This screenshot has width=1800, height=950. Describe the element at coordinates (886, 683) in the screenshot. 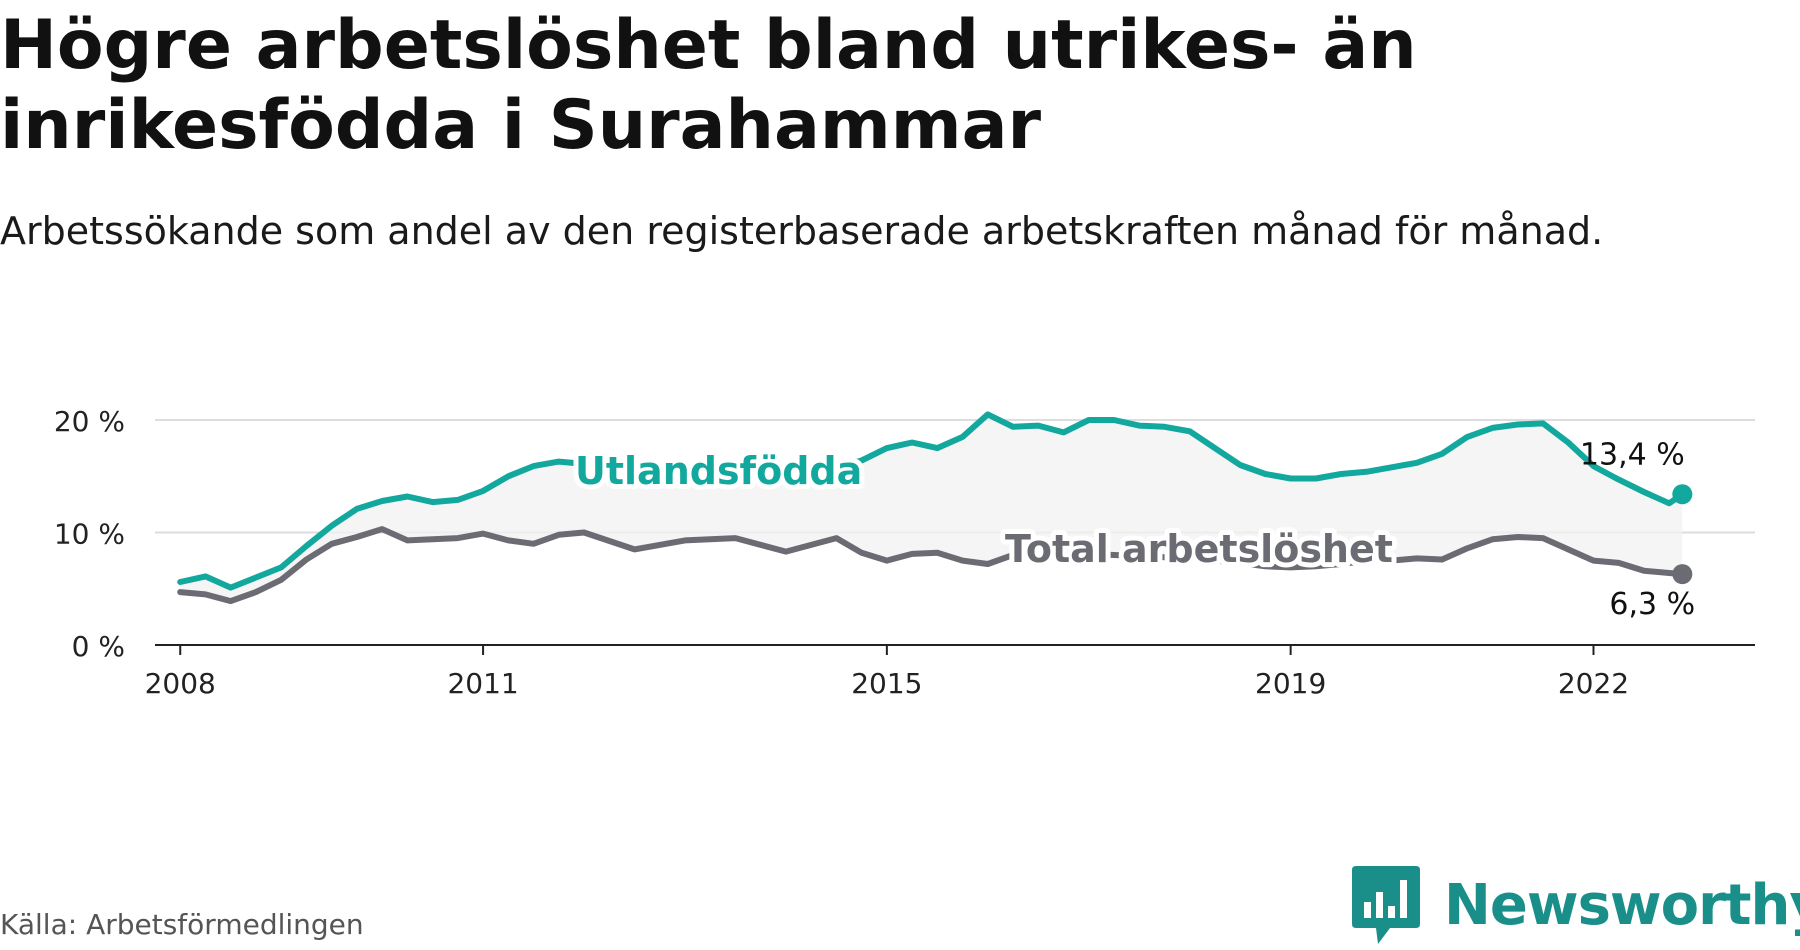

I see `x-tick-label: 2015` at that location.